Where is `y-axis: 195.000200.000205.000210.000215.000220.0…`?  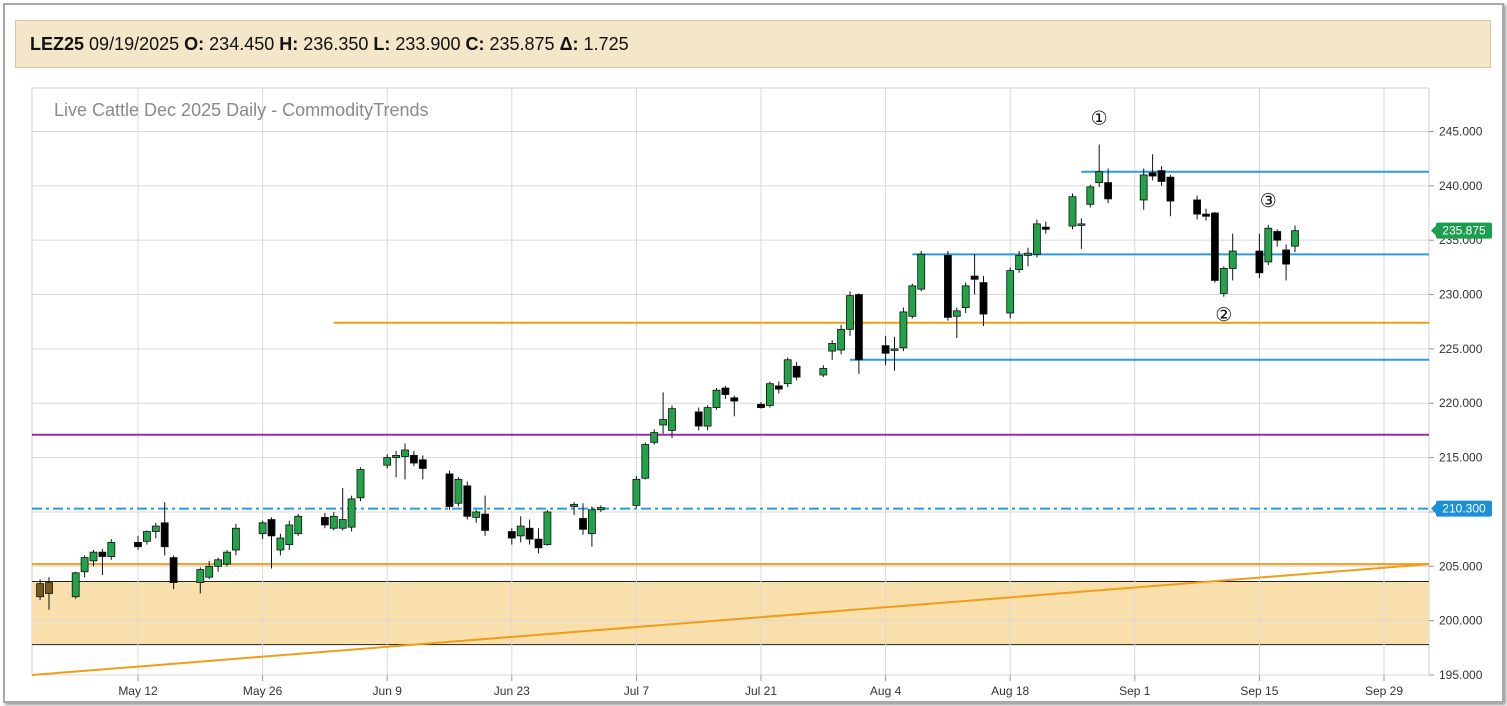 y-axis: 195.000200.000205.000210.000215.000220.0… is located at coordinates (1456, 403).